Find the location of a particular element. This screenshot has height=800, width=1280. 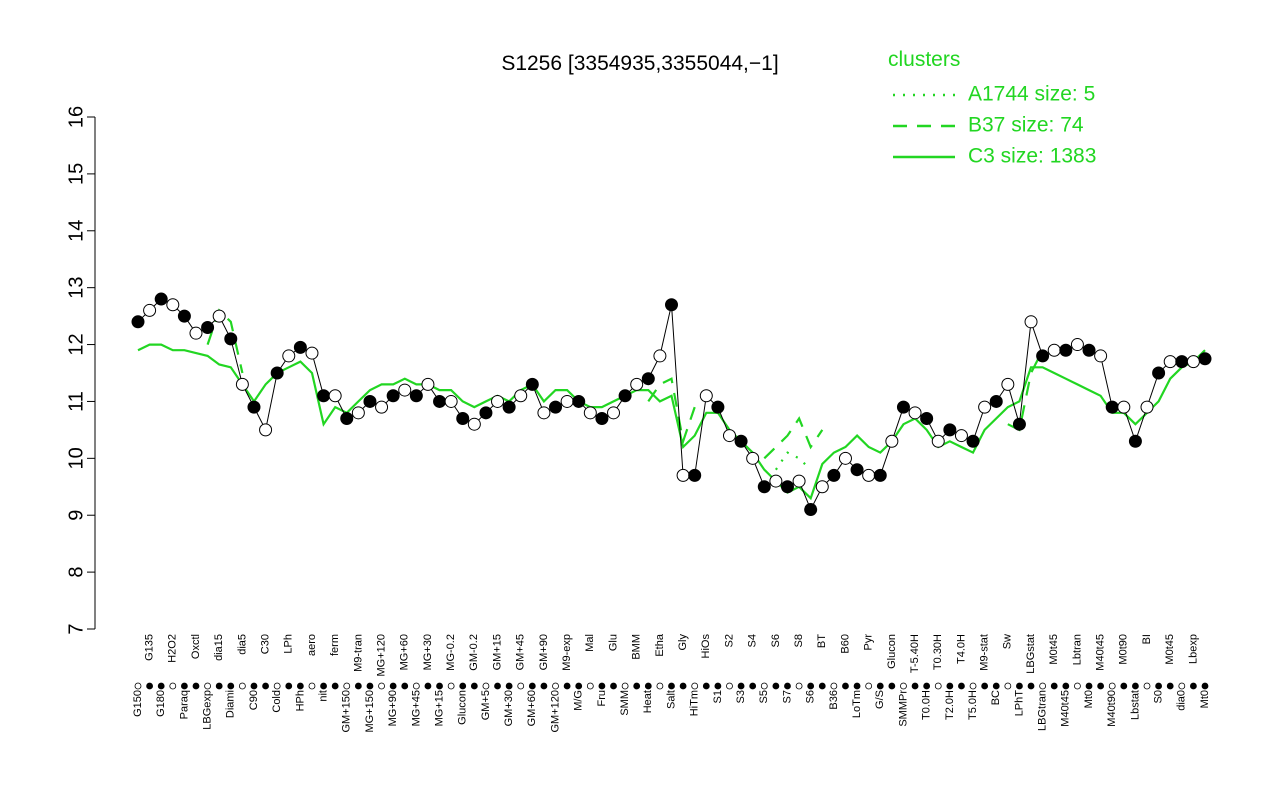

x-tick-label: Pyr is located at coordinates (869, 642).